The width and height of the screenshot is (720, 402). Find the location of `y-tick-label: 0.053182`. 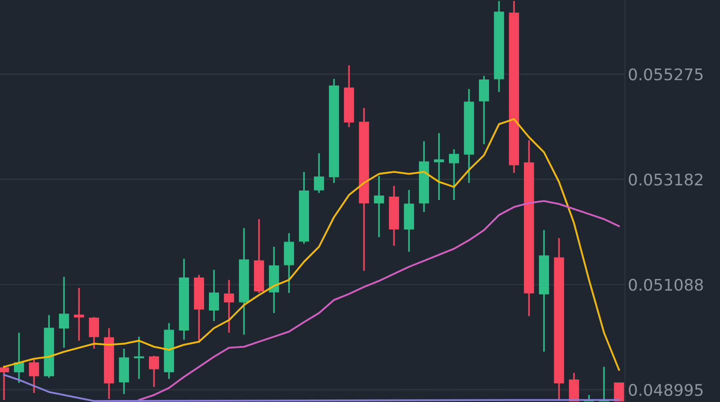

y-tick-label: 0.053182 is located at coordinates (665, 180).